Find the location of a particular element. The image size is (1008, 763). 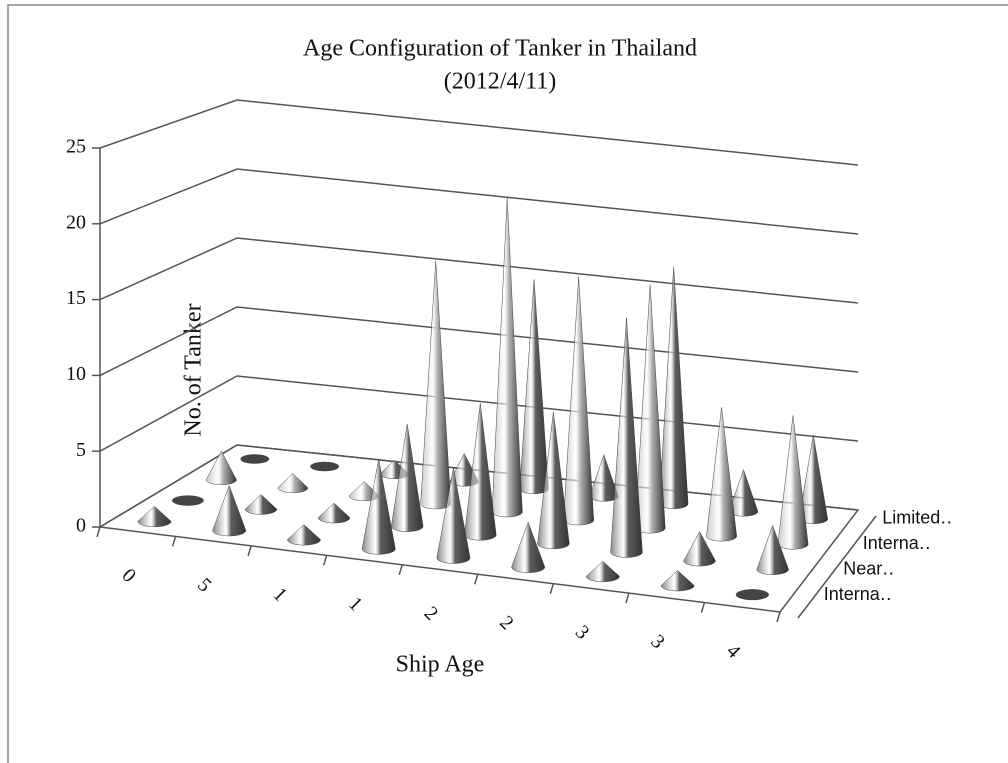

depth-axis is located at coordinates (837, 567).